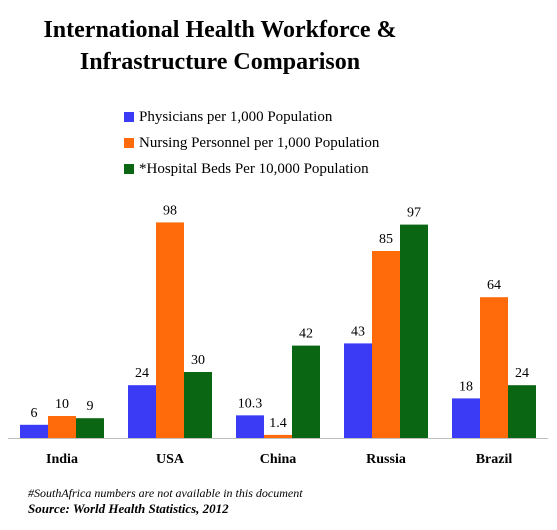 This screenshot has width=557, height=530. What do you see at coordinates (278, 459) in the screenshot?
I see `x-tick-label-china: China` at bounding box center [278, 459].